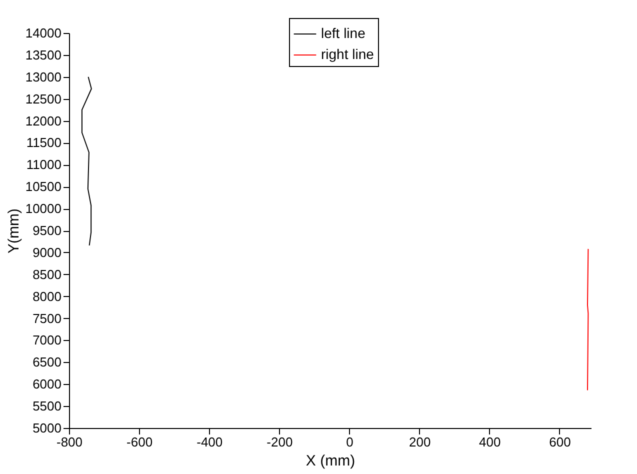  What do you see at coordinates (43, 98) in the screenshot?
I see `y-tick-label: 12500` at bounding box center [43, 98].